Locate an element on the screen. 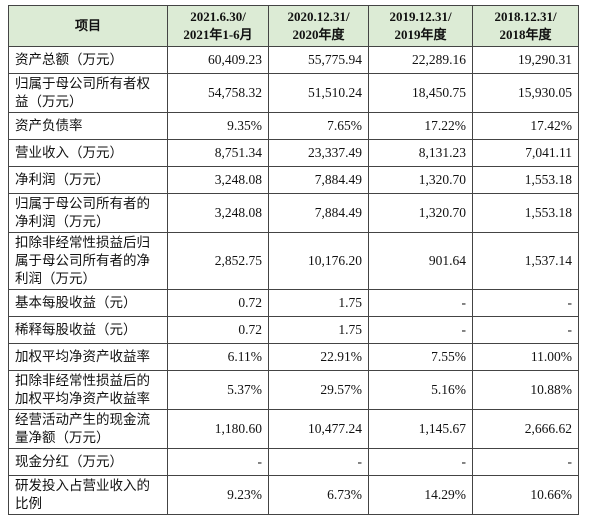  header-cell: 2020.12.31/2020年度 is located at coordinates (318, 26).